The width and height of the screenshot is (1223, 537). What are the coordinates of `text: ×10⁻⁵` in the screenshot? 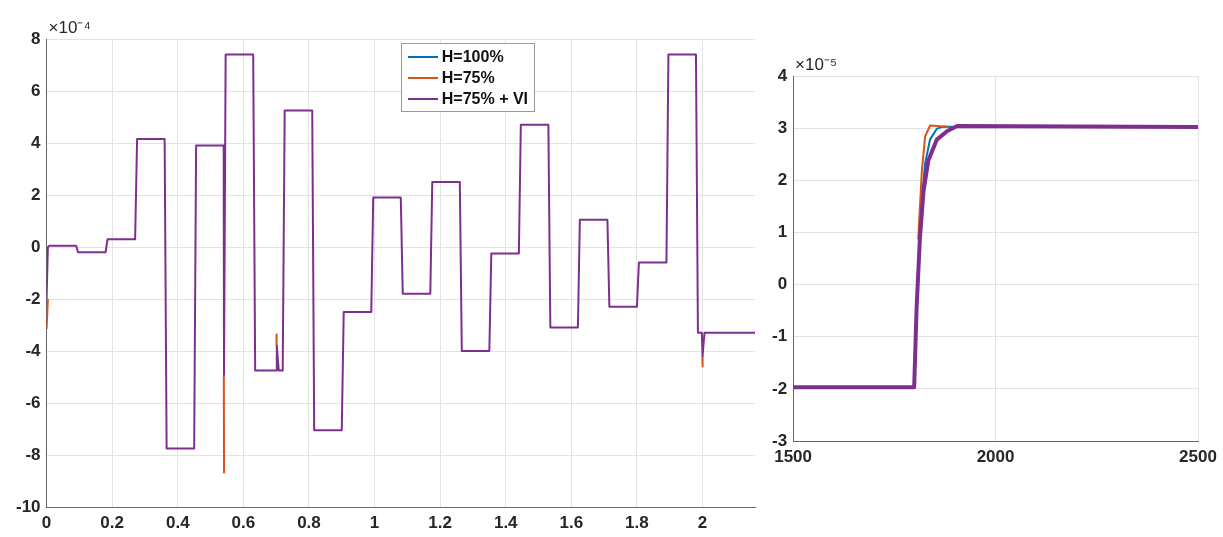 It's located at (816, 64).